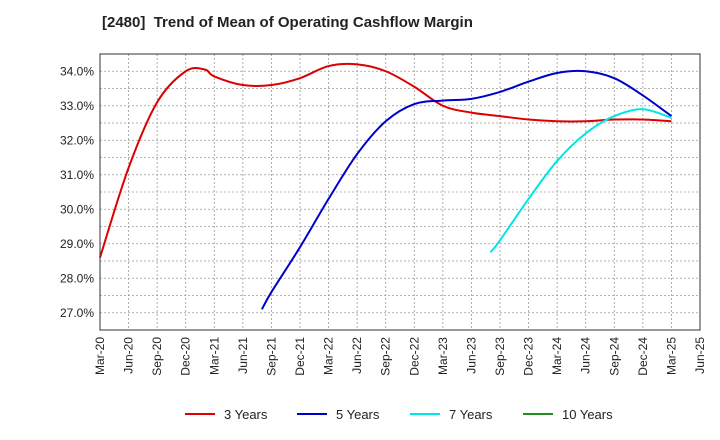  What do you see at coordinates (471, 414) in the screenshot?
I see `legend-label: 7 Years` at bounding box center [471, 414].